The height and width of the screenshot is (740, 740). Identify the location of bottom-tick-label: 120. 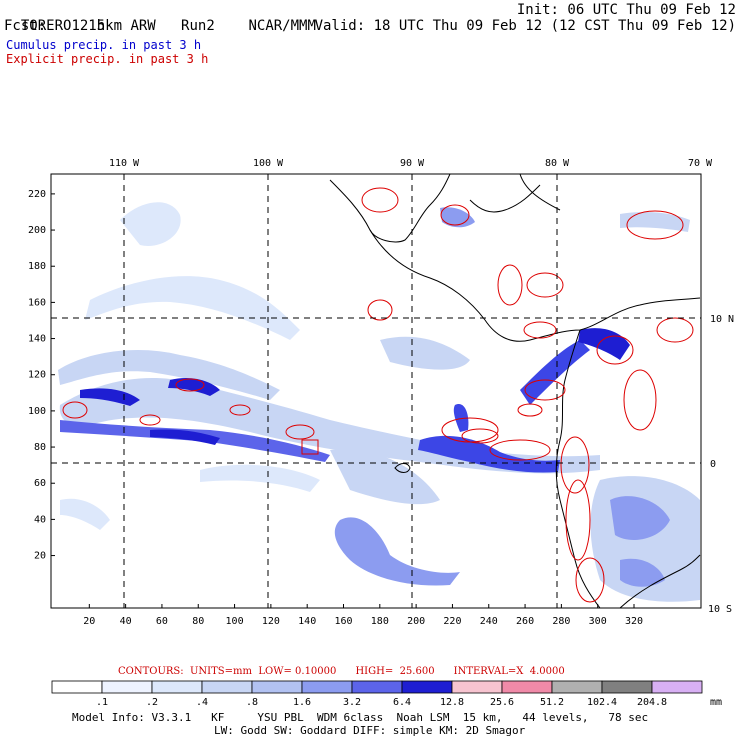
(271, 621).